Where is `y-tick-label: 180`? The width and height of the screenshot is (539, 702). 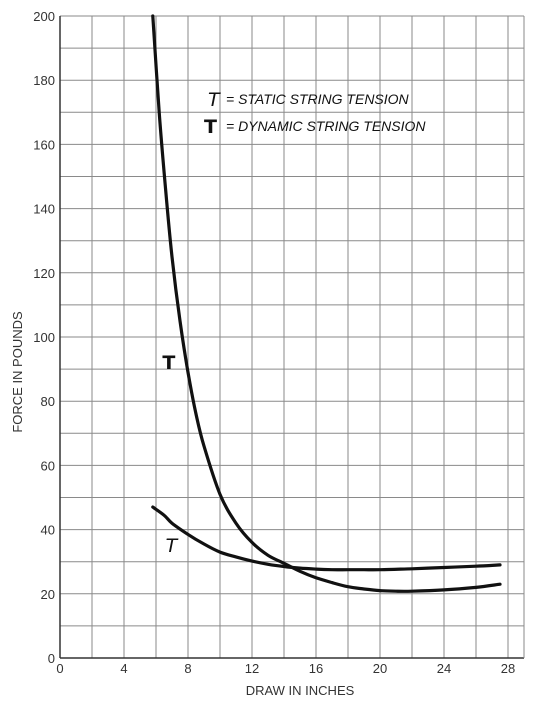
y-tick-label: 180 is located at coordinates (44, 80).